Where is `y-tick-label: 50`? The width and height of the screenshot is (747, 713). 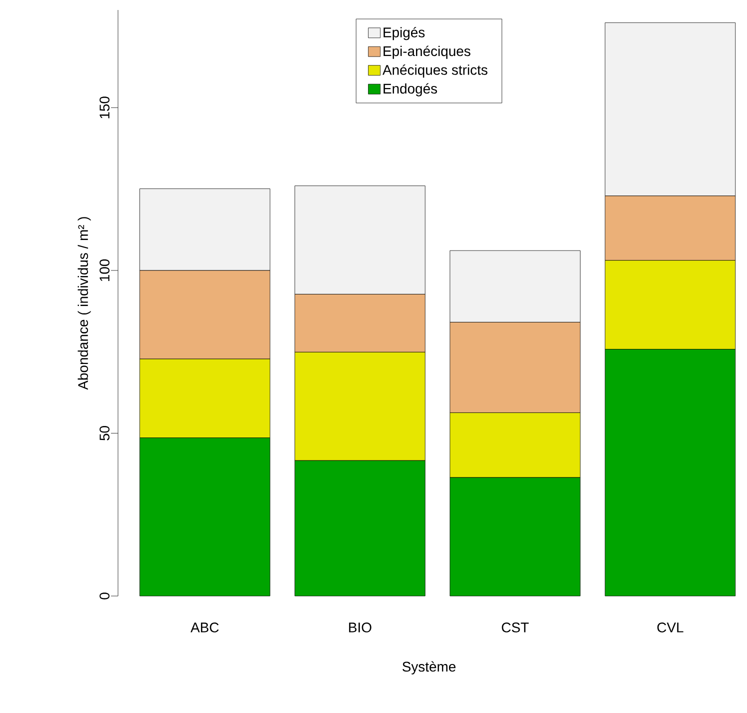 y-tick-label: 50 is located at coordinates (105, 433).